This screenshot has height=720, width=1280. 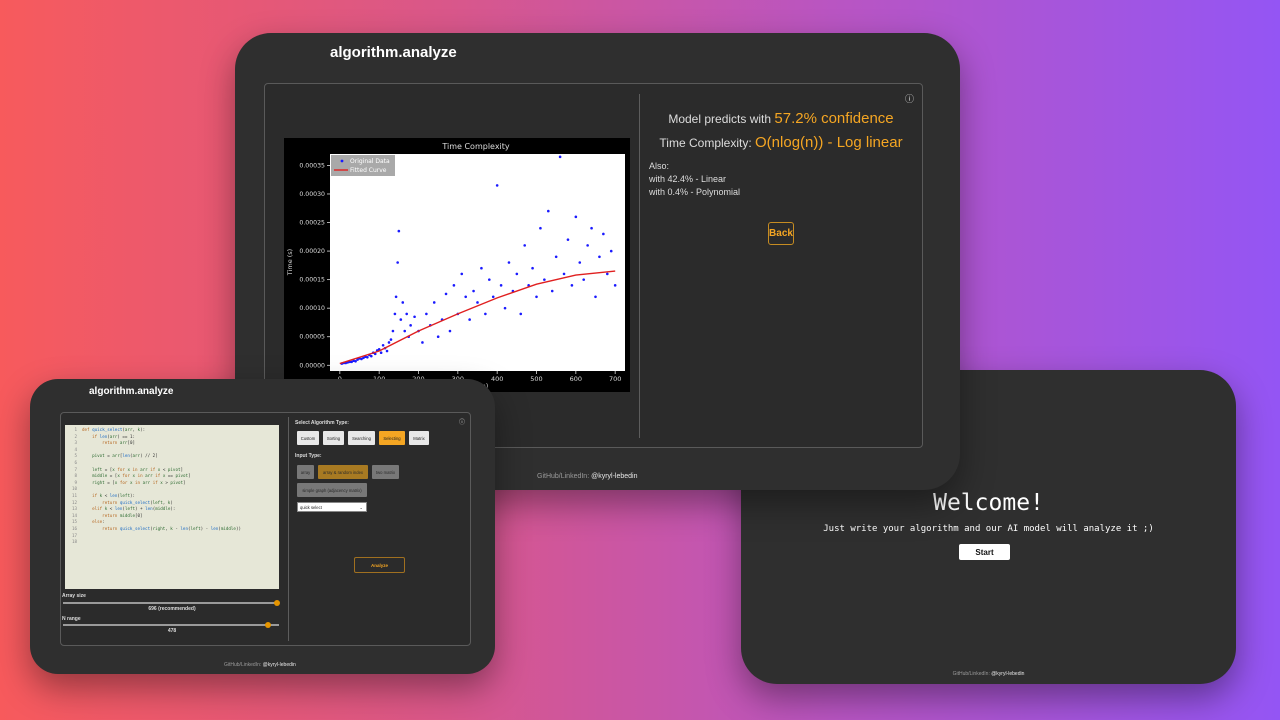 What do you see at coordinates (536, 379) in the screenshot?
I see `x-tick-label: 500` at bounding box center [536, 379].